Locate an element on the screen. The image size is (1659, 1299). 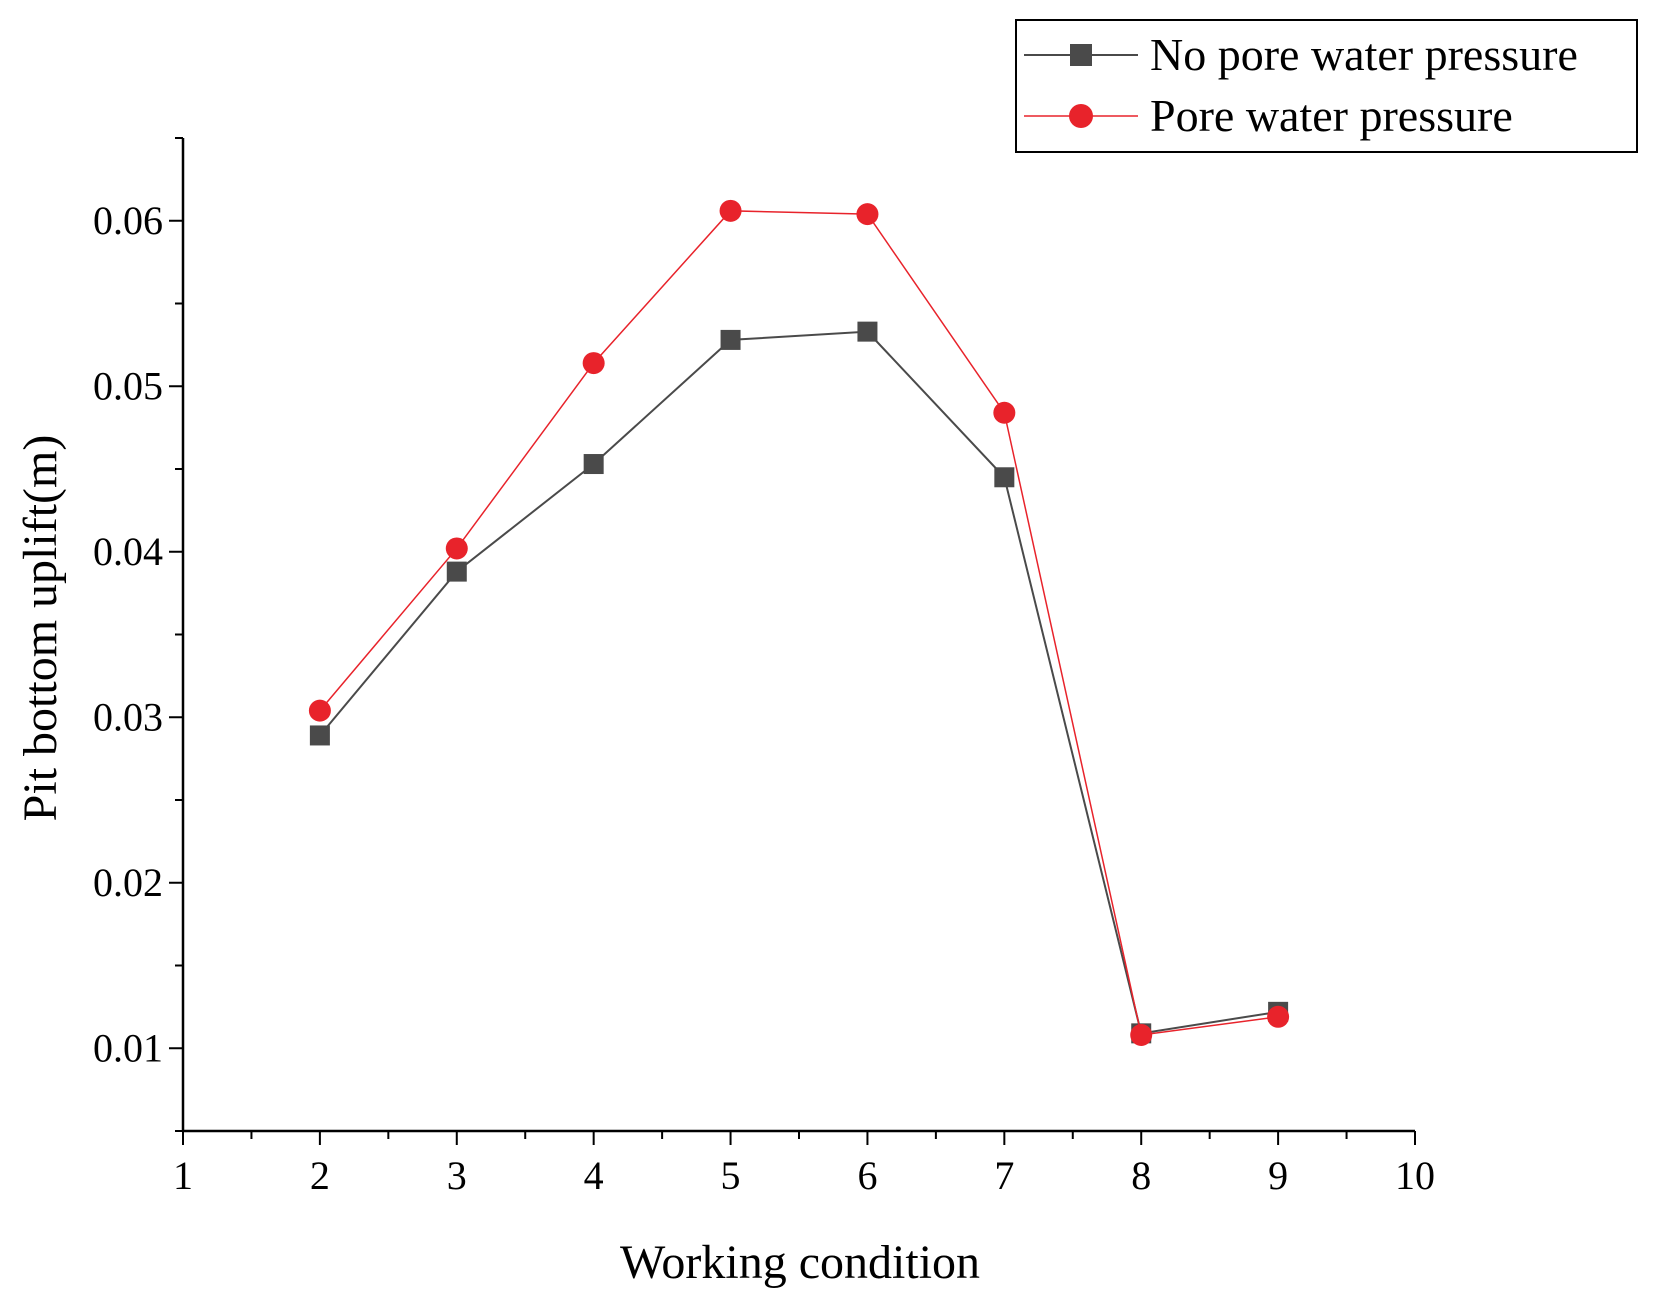
x-tick-label: 3 is located at coordinates (457, 1175).